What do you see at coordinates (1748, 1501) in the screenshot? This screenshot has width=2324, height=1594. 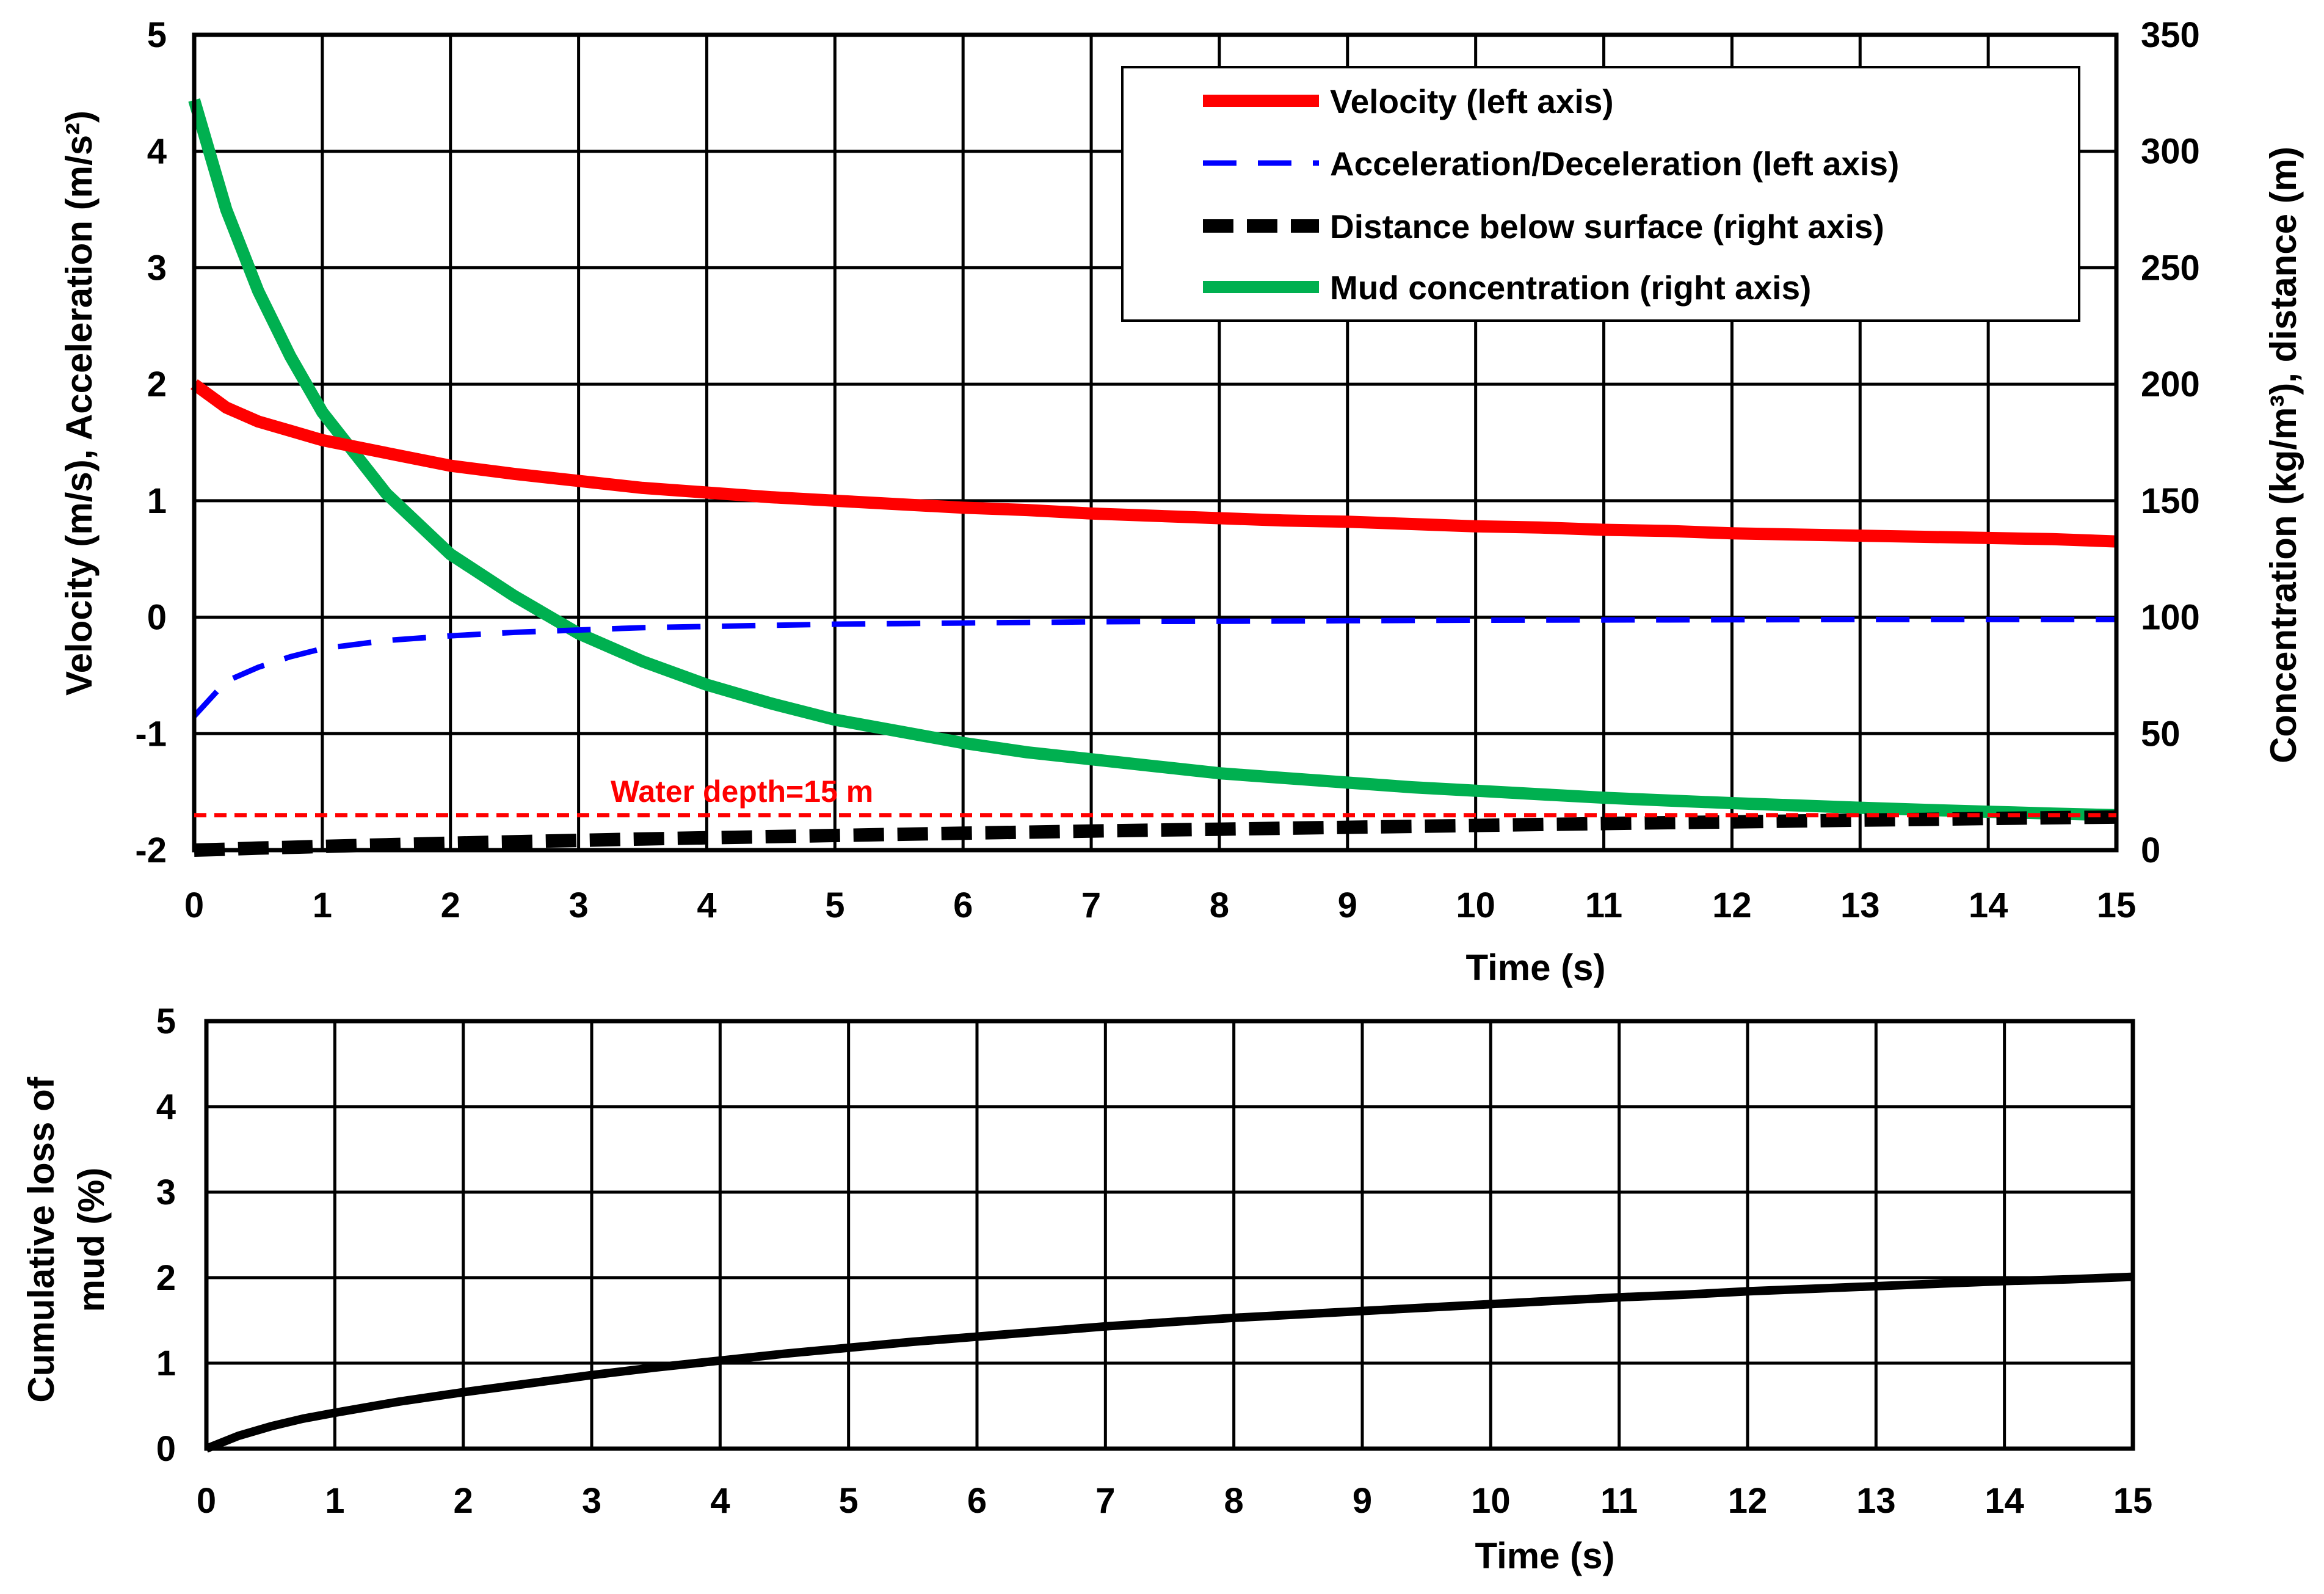 I see `bottom-x-tick-label: 12` at bounding box center [1748, 1501].